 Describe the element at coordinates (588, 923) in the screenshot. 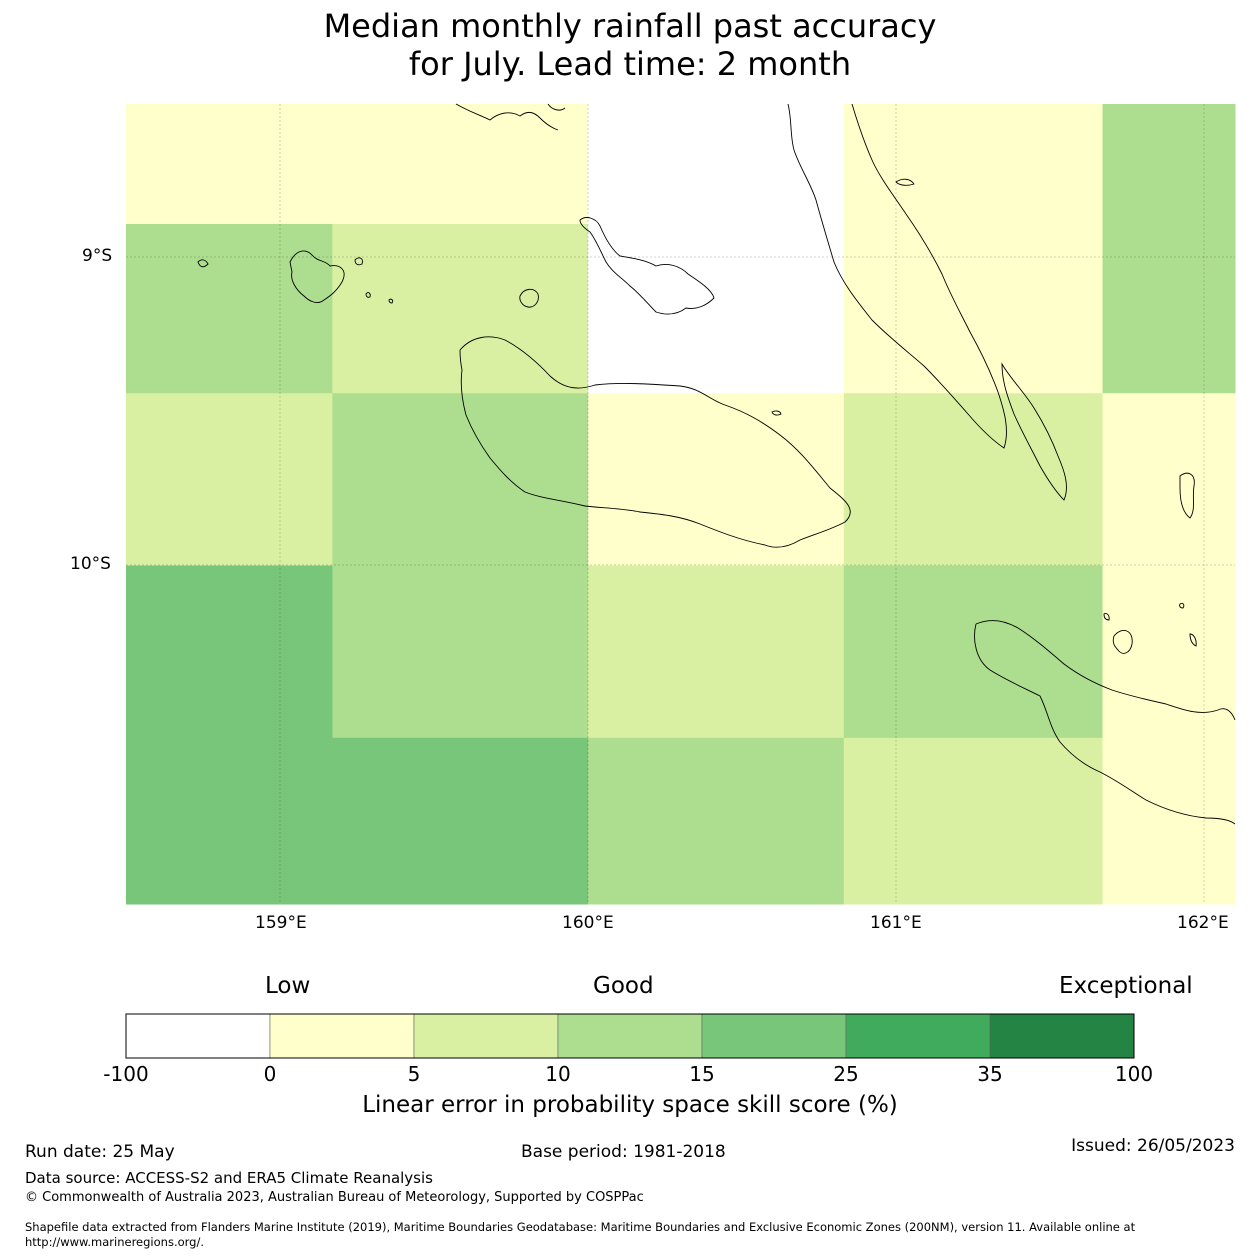

I see `x-tick-label: 160°E` at that location.